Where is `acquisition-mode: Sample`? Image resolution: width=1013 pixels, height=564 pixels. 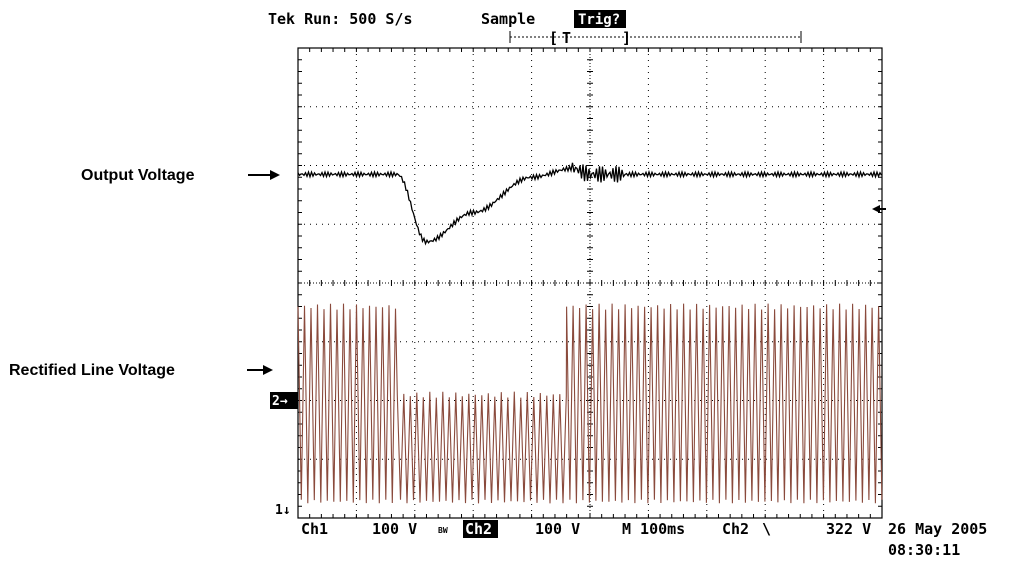
acquisition-mode: Sample is located at coordinates (508, 19).